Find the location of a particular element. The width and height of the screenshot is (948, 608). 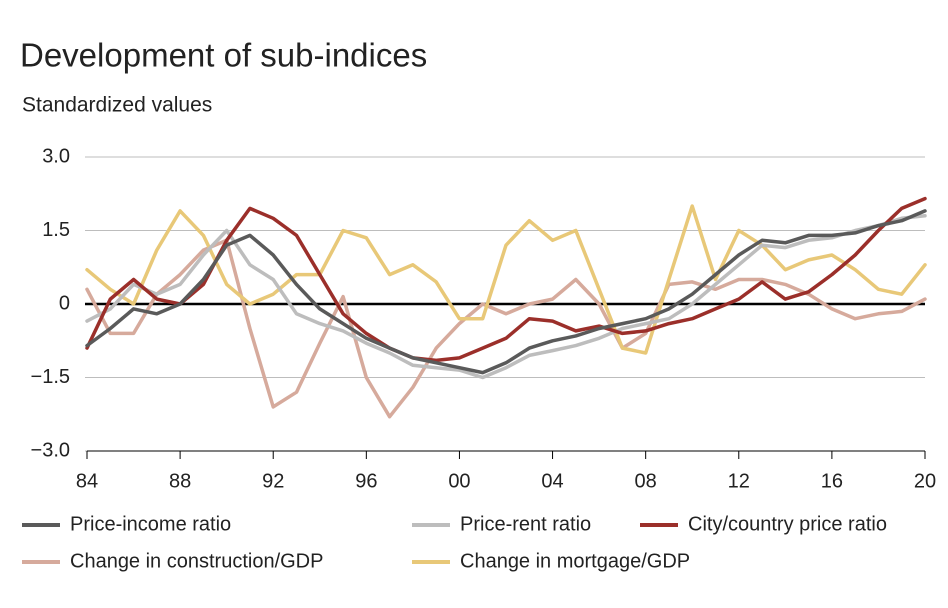

legend-label: Price-income ratio is located at coordinates (150, 524).